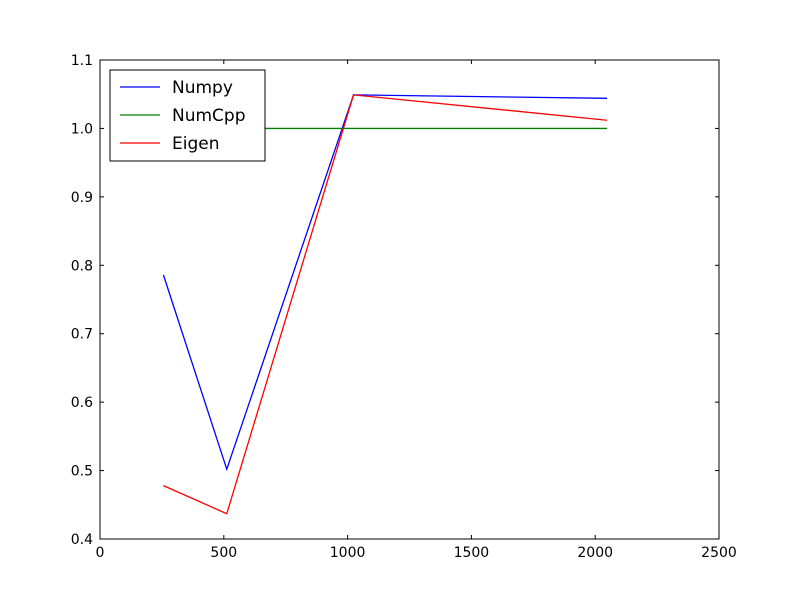 This screenshot has height=600, width=800. Describe the element at coordinates (82, 403) in the screenshot. I see `y-tick-label: 0.6` at that location.